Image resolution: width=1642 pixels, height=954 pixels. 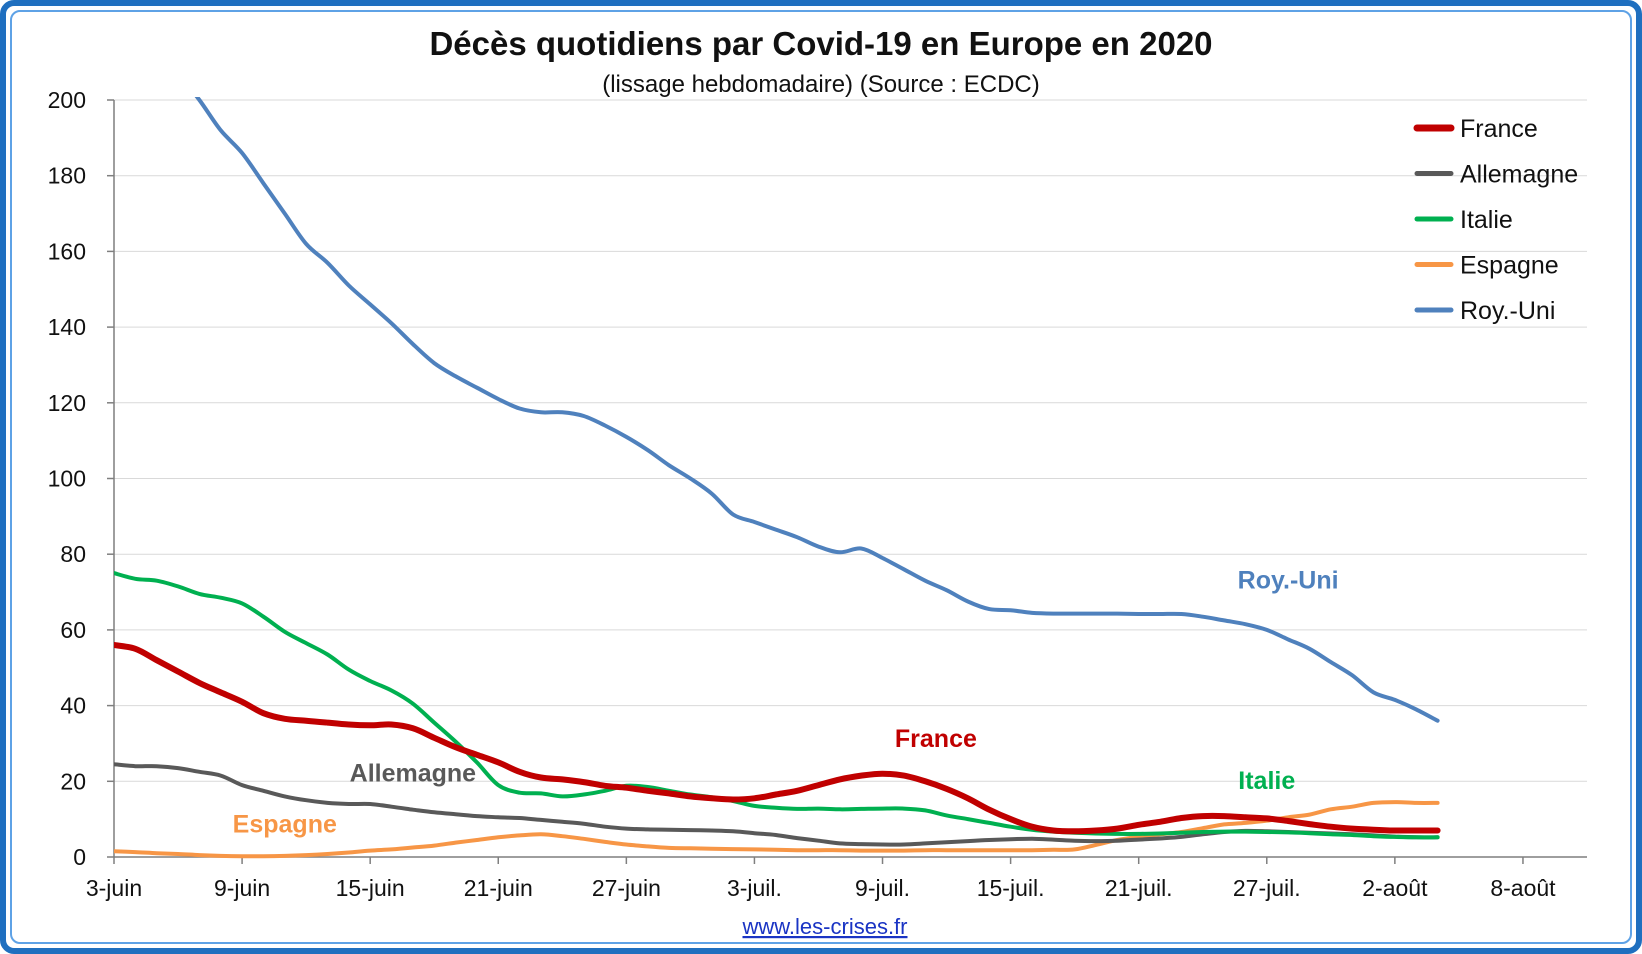 What do you see at coordinates (1395, 888) in the screenshot?
I see `x-tick-label: 2-août` at bounding box center [1395, 888].